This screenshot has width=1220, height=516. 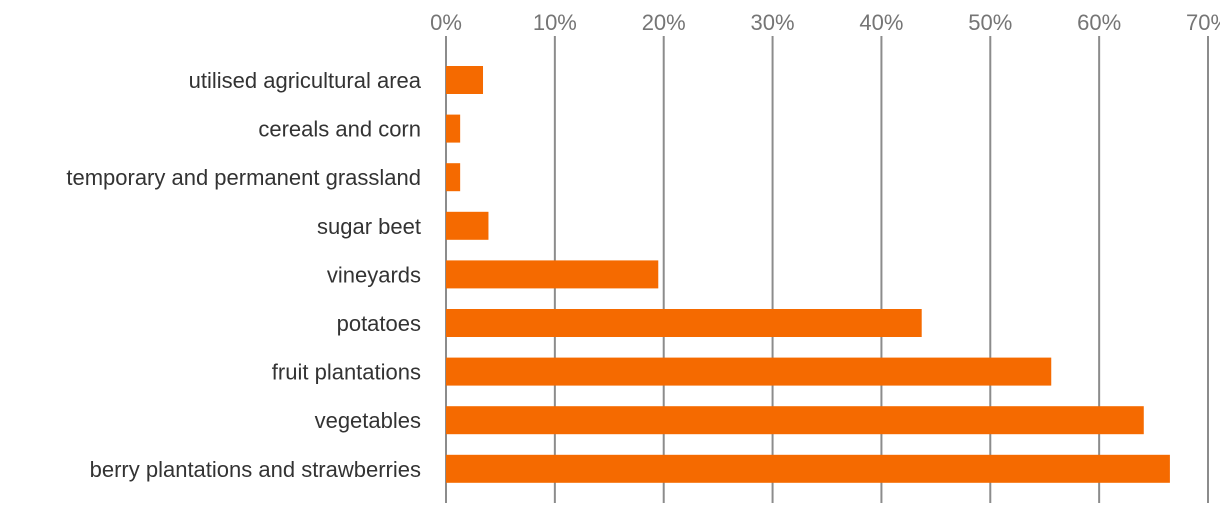 What do you see at coordinates (346, 372) in the screenshot?
I see `category-label: fruit plantations` at bounding box center [346, 372].